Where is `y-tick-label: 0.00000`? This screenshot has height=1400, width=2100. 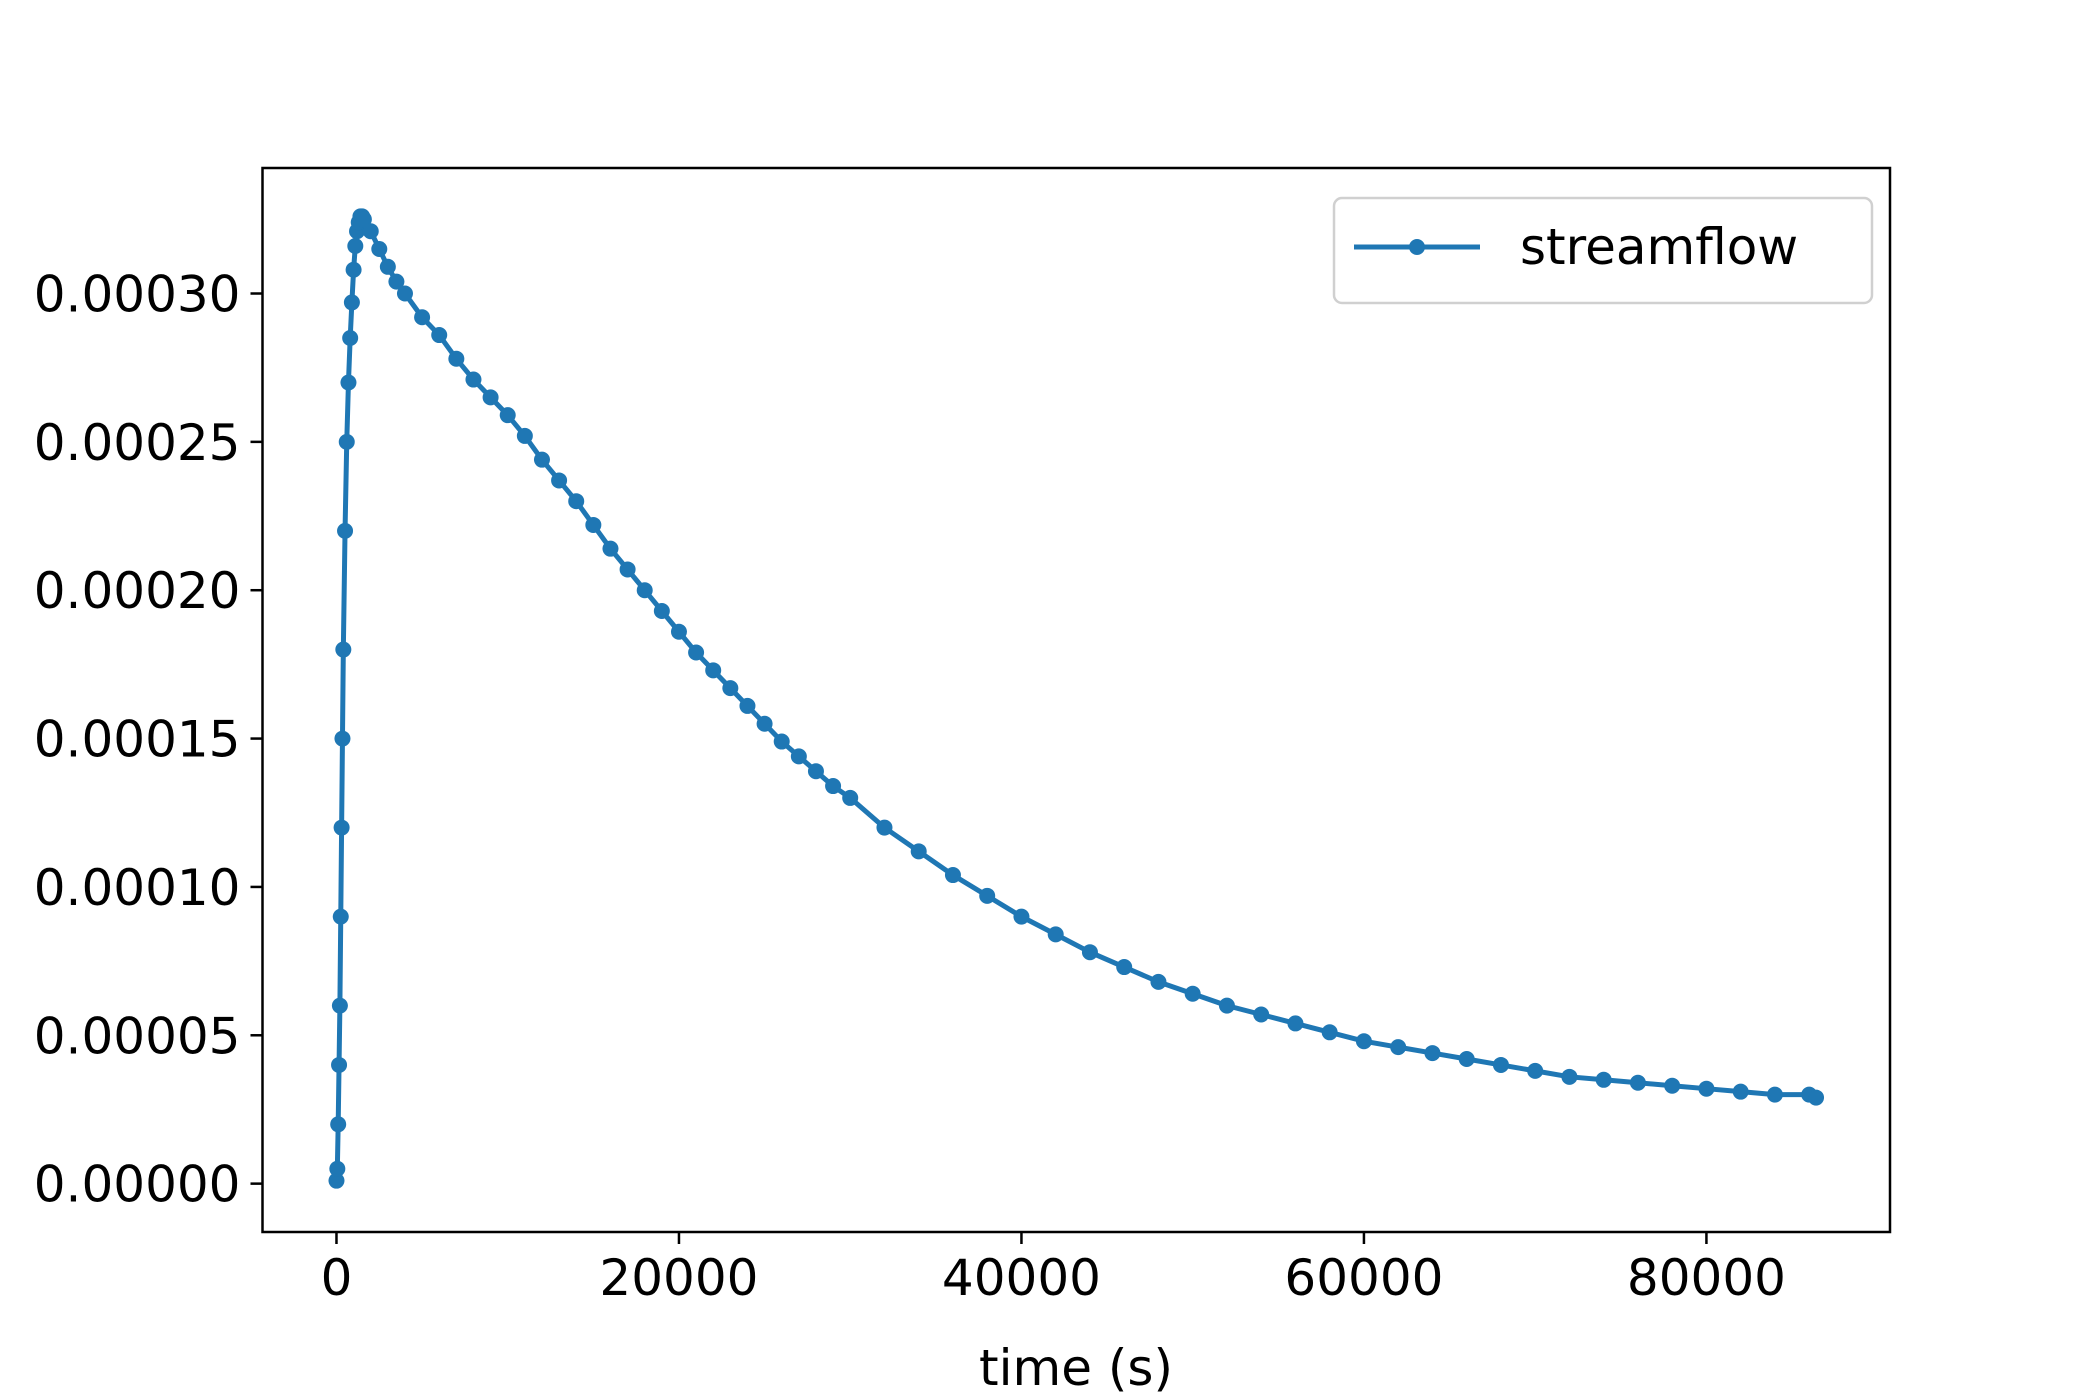 y-tick-label: 0.00000 is located at coordinates (137, 1185).